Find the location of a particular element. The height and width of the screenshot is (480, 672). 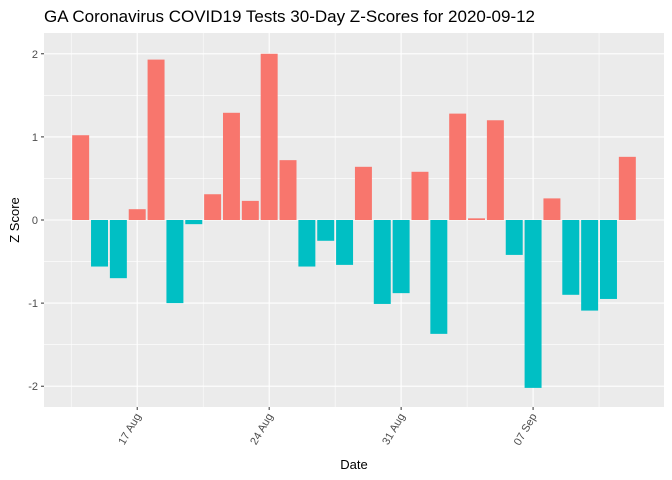

x-tick-label: 07 Sep is located at coordinates (526, 430).